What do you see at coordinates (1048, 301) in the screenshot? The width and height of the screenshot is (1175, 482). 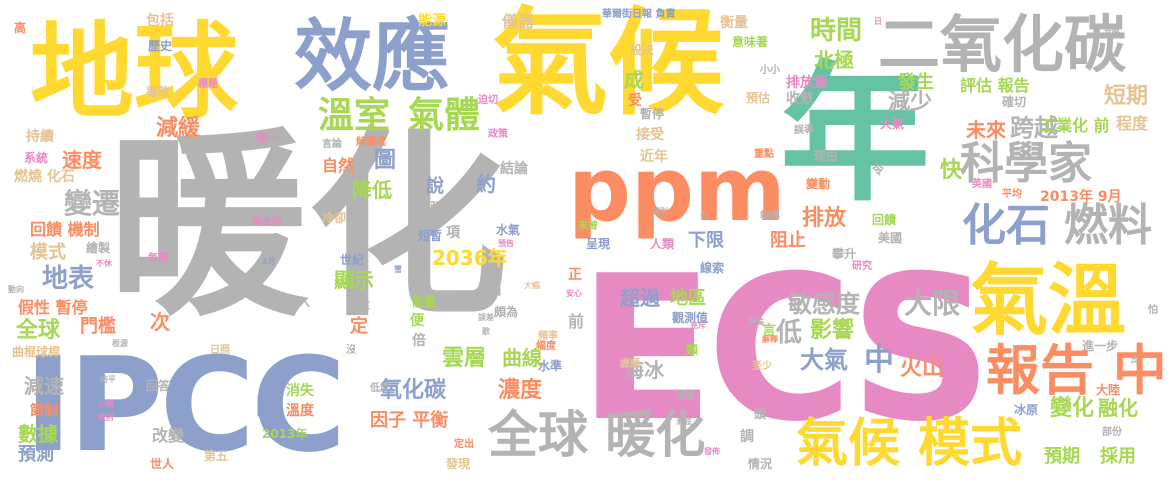 I see `cloud-word: 氣溫` at bounding box center [1048, 301].